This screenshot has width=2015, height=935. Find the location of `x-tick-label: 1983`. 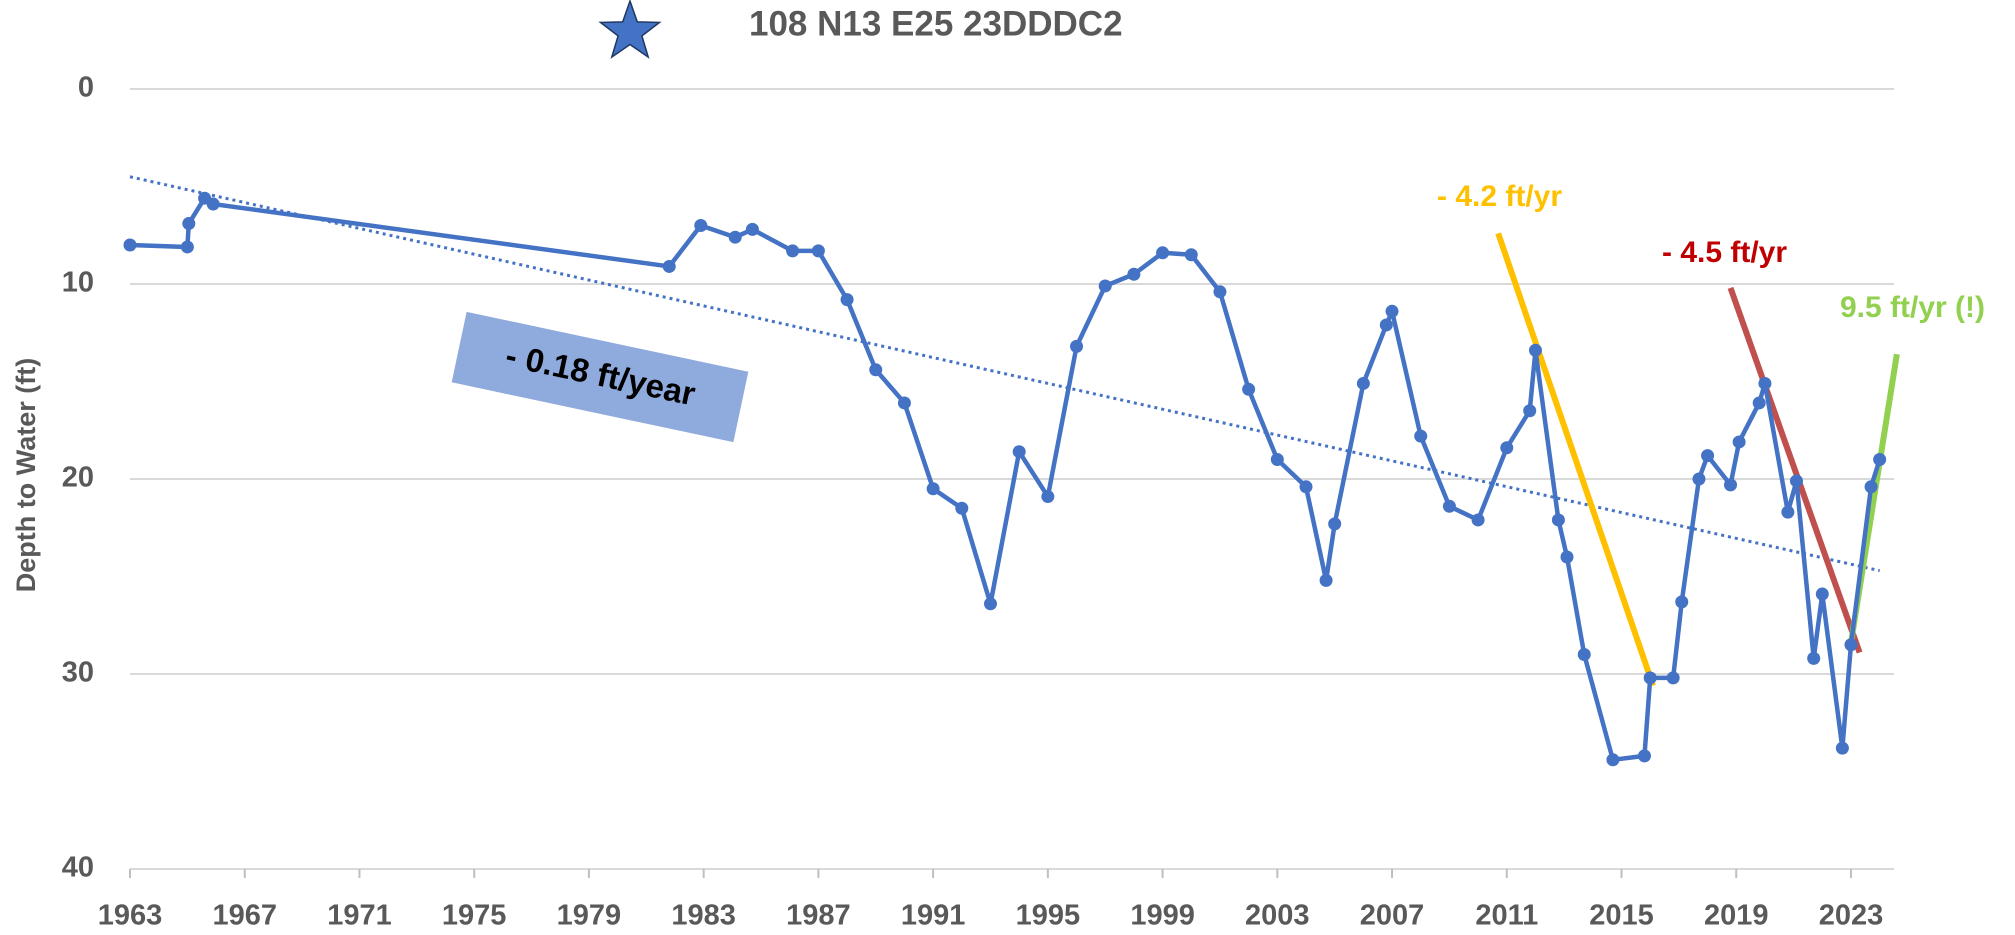

x-tick-label: 1983 is located at coordinates (703, 916).